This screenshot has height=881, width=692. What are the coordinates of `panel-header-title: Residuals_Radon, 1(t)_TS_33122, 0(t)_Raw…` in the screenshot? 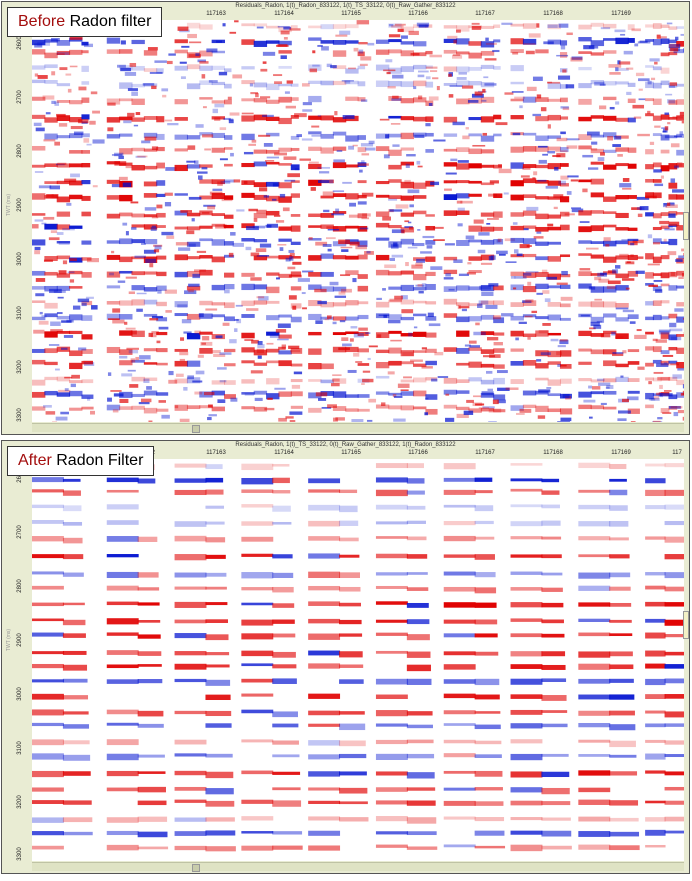 It's located at (345, 445).